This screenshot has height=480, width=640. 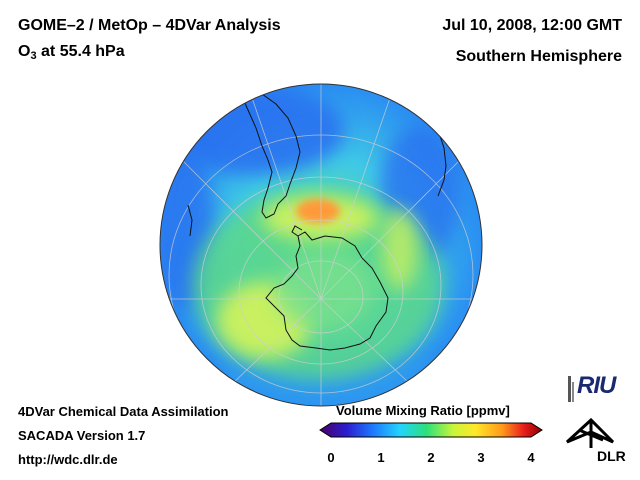 What do you see at coordinates (270, 155) in the screenshot?
I see `south-america-coast` at bounding box center [270, 155].